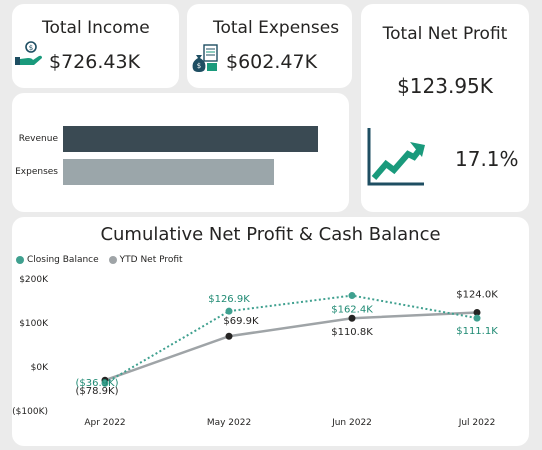  I want to click on y-tick-label: ($100K), so click(30, 412).